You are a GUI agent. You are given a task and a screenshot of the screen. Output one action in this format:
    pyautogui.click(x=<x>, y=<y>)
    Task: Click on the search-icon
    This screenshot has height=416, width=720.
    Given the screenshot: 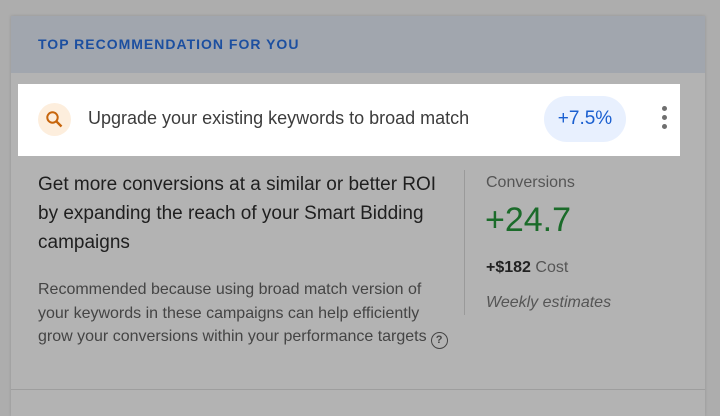 What is the action you would take?
    pyautogui.click(x=54, y=119)
    